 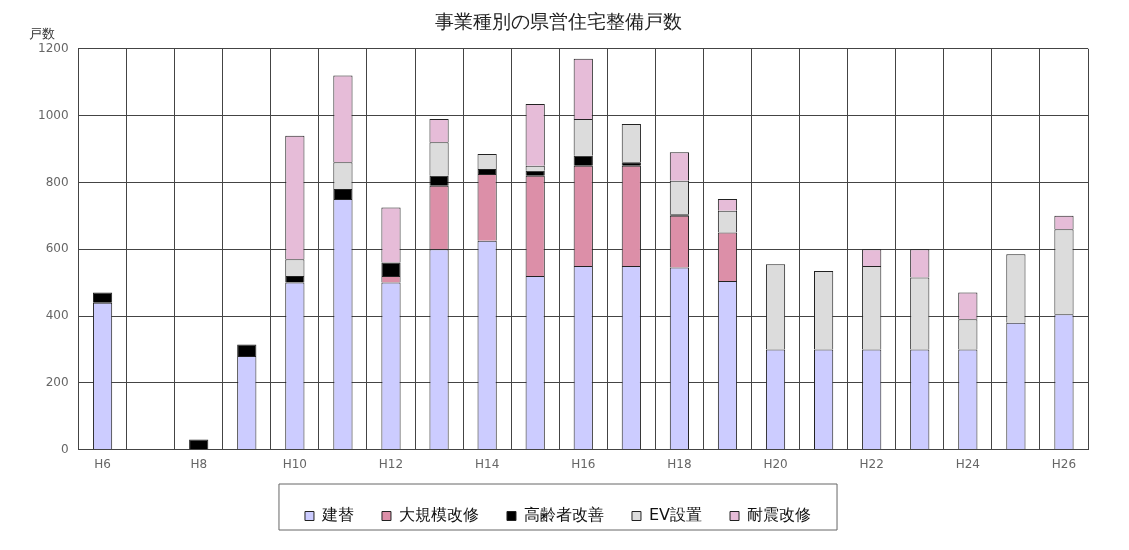 What do you see at coordinates (199, 463) in the screenshot?
I see `x-tick-label: H8` at bounding box center [199, 463].